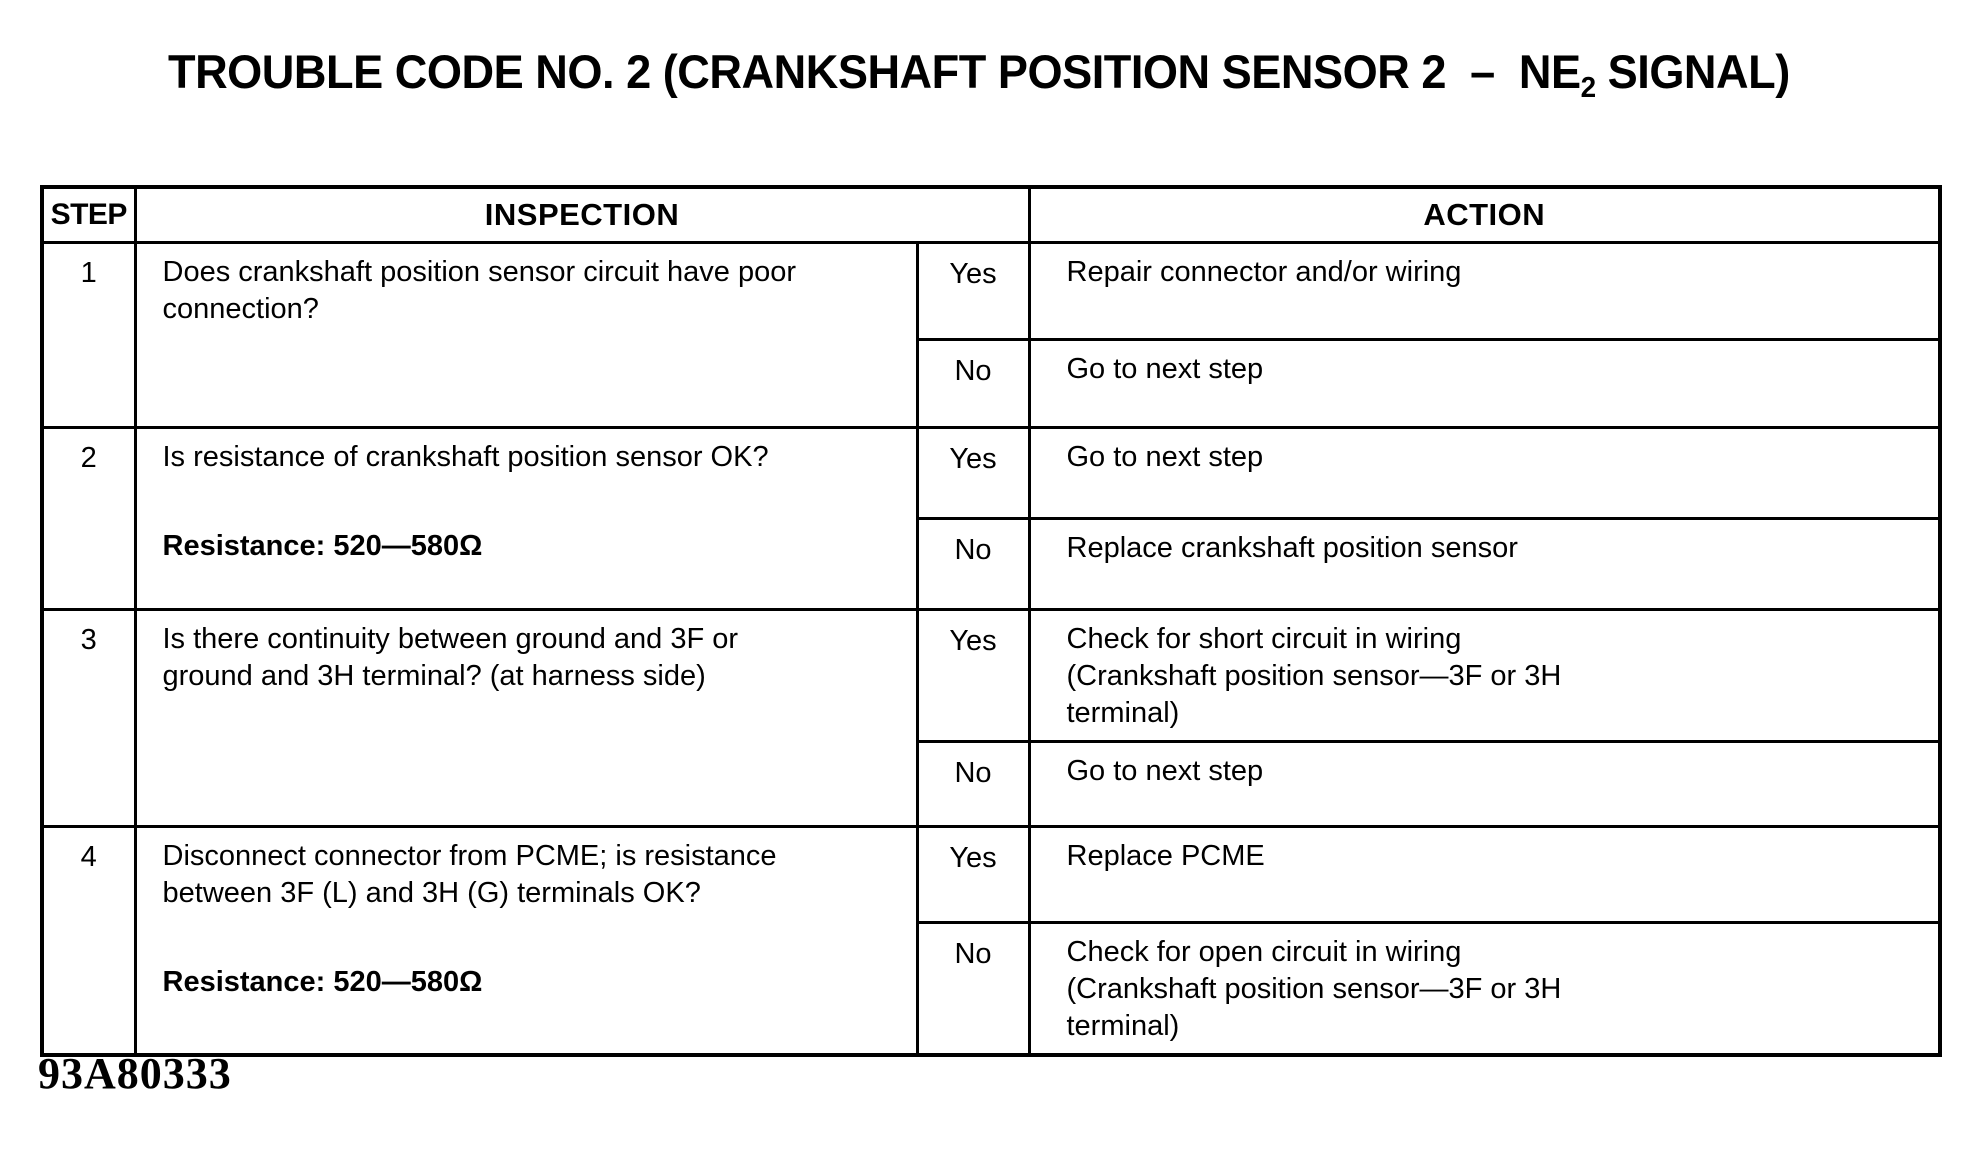  I want to click on action-cell-yes: Repair connector and/or wiring, so click(1484, 290).